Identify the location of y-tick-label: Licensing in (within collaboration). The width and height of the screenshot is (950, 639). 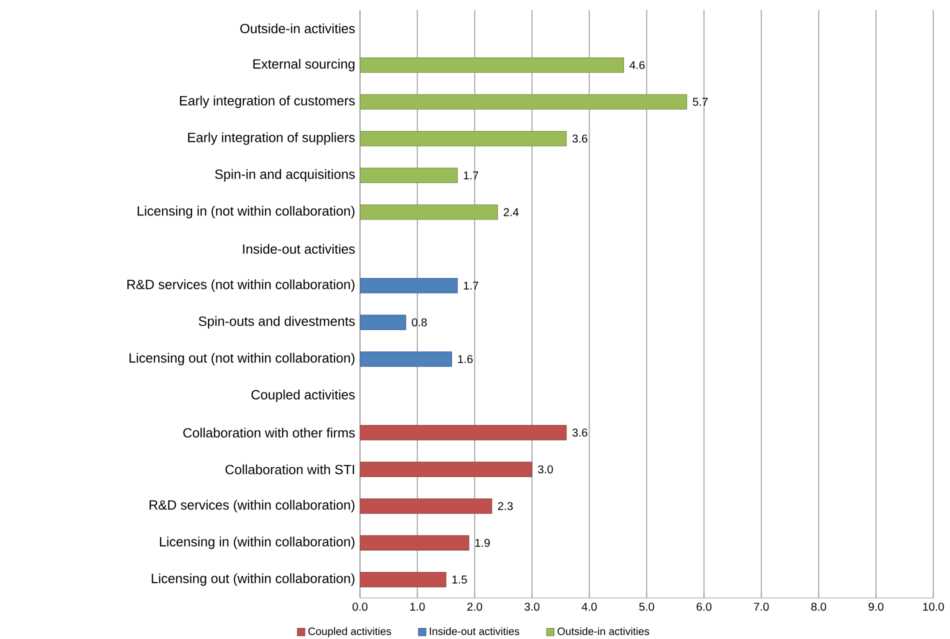
(257, 543).